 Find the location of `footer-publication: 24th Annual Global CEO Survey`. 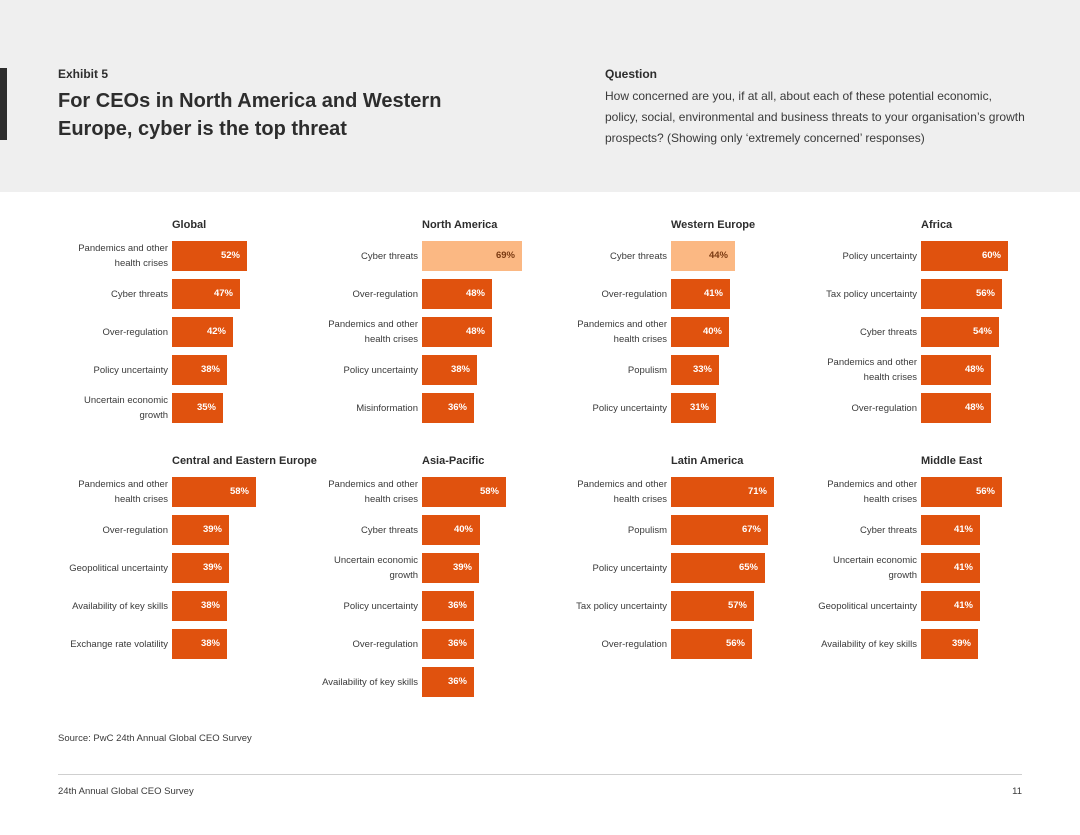

footer-publication: 24th Annual Global CEO Survey is located at coordinates (126, 791).